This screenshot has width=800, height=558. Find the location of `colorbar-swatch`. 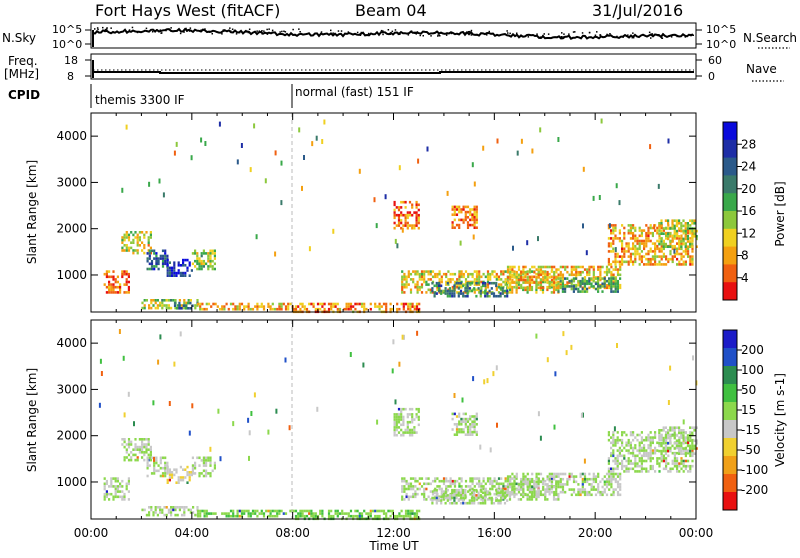

colorbar-swatch is located at coordinates (730, 166).